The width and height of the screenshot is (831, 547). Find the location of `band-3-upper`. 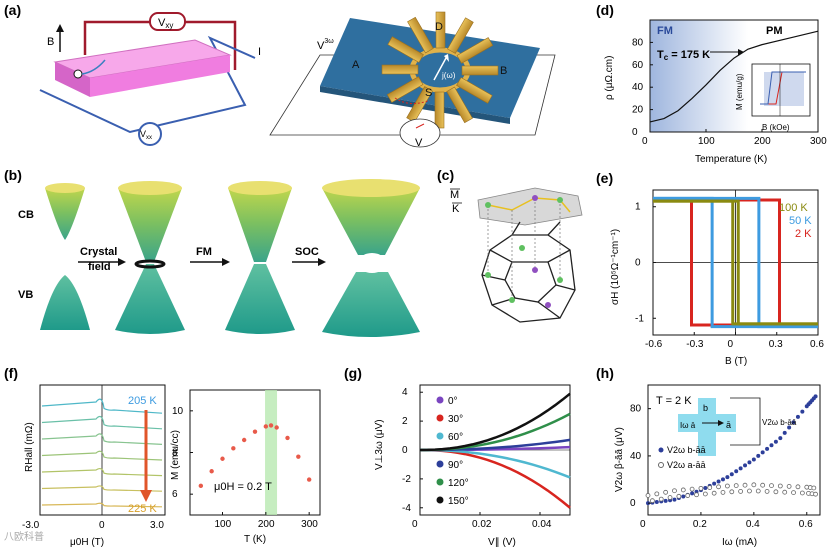

band-3-upper is located at coordinates (260, 223).